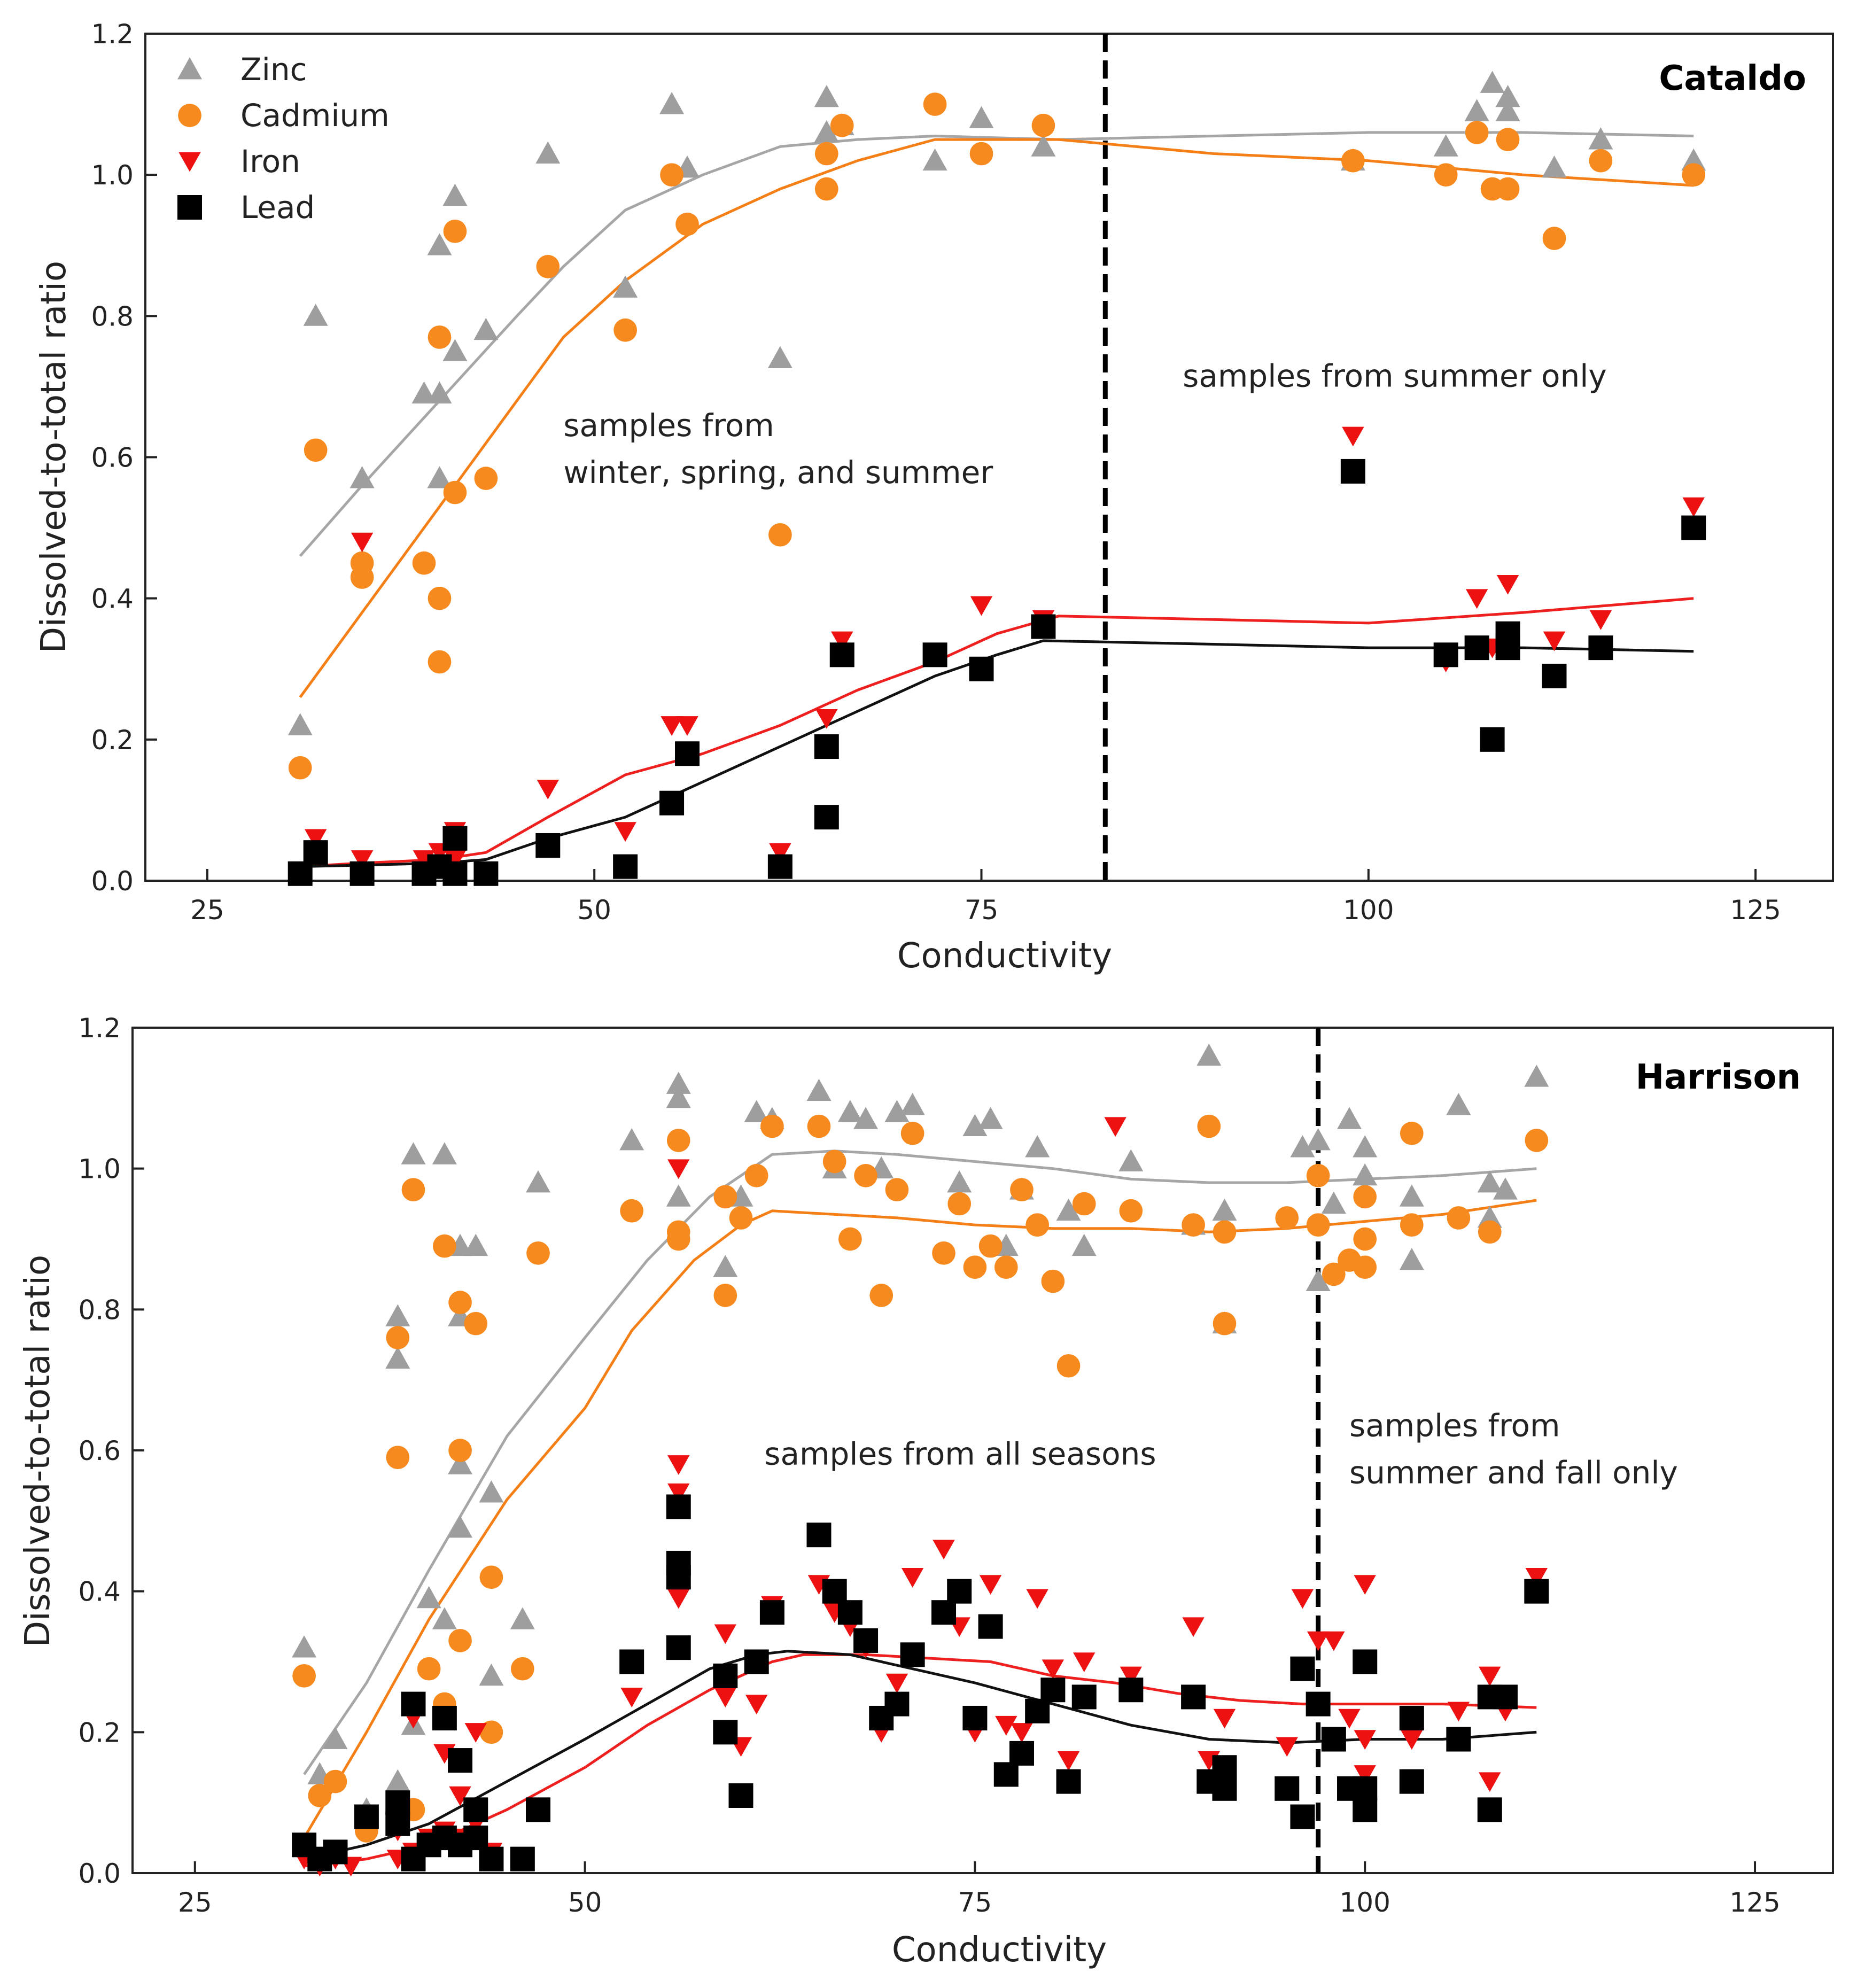 Image resolution: width=1857 pixels, height=1988 pixels. What do you see at coordinates (284, 115) in the screenshot?
I see `legend-item-cadmium: Cadmium` at bounding box center [284, 115].